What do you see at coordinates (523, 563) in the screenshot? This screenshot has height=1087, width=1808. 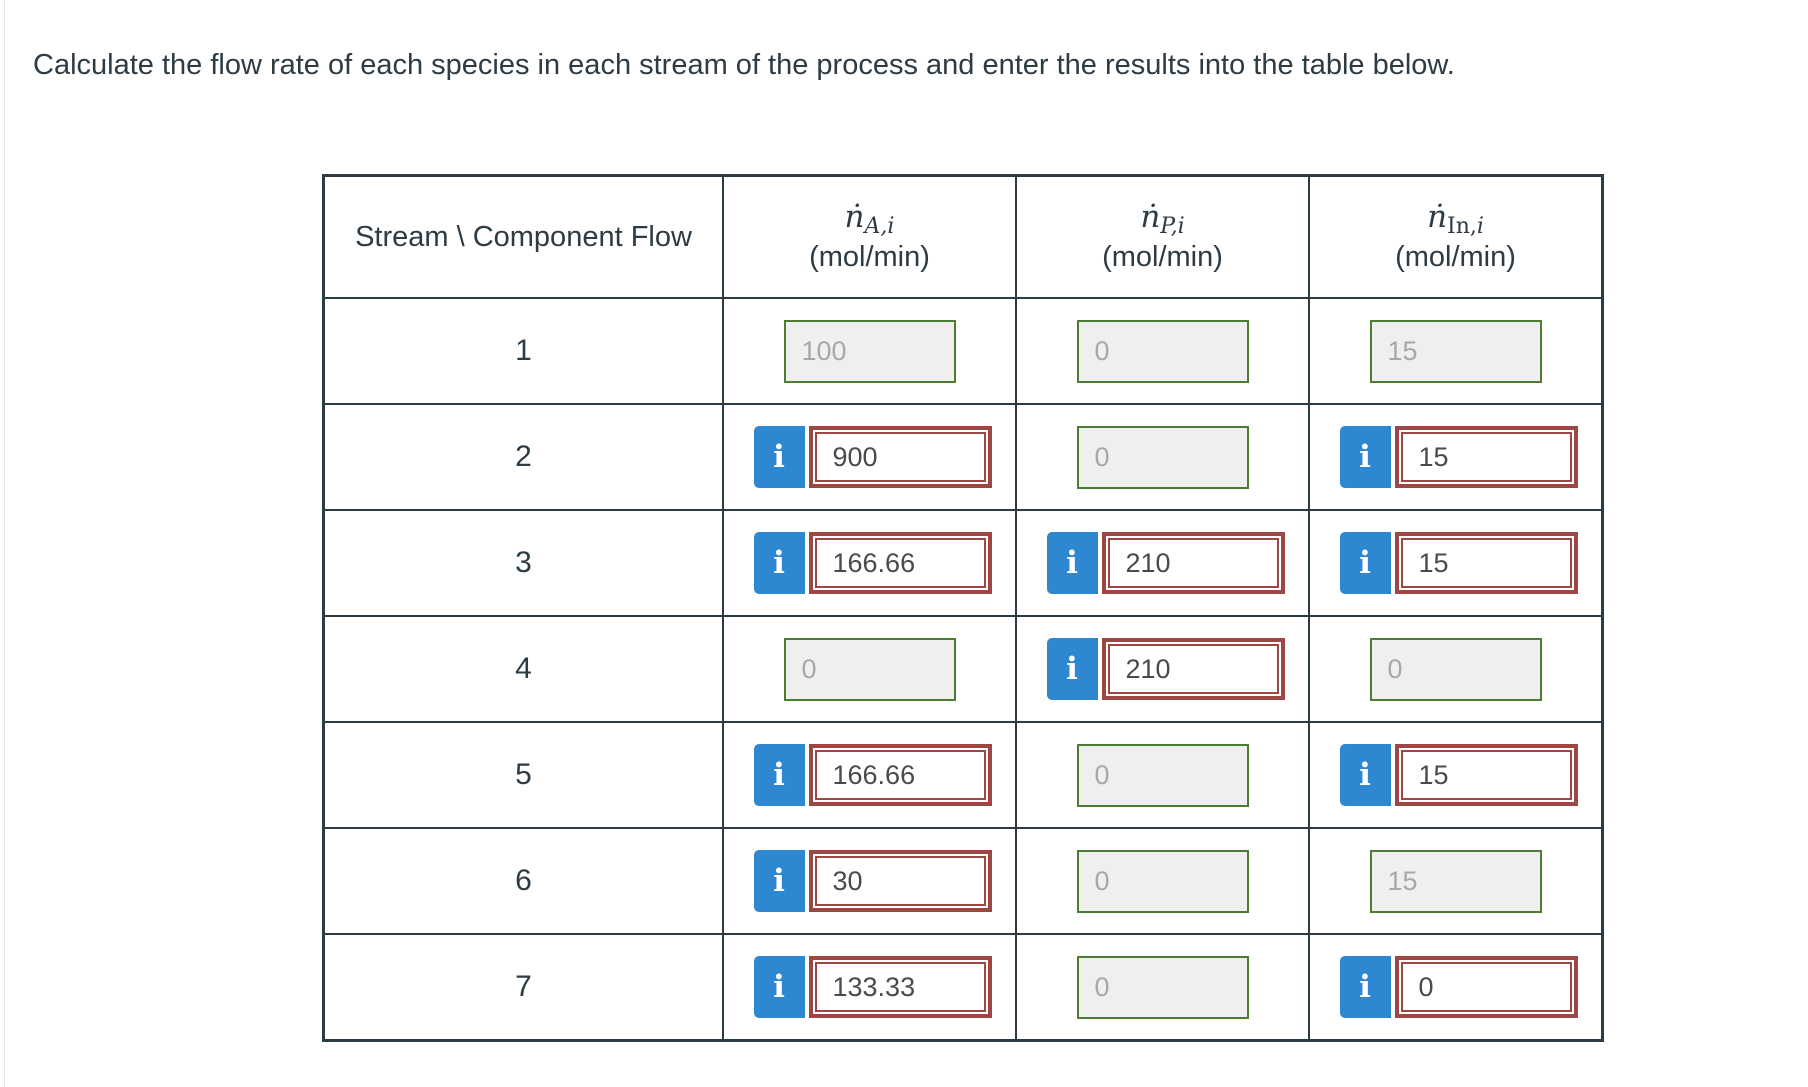 I see `stream-number: 3` at bounding box center [523, 563].